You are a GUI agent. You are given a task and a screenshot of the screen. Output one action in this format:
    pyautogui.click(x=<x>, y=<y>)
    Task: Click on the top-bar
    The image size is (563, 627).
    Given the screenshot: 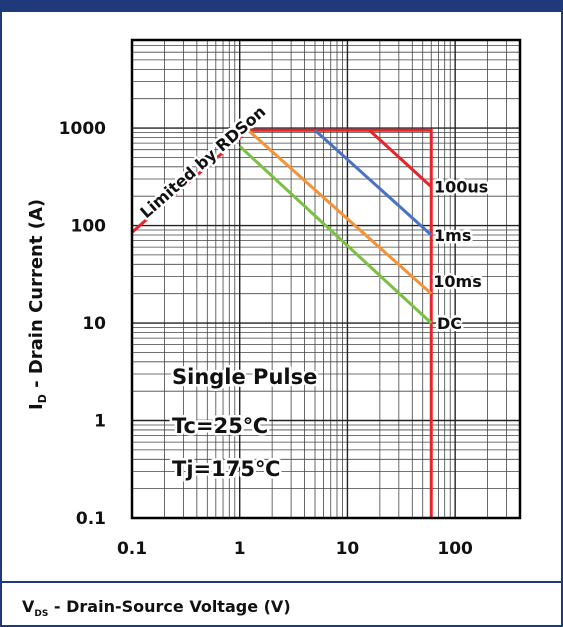 What is the action you would take?
    pyautogui.click(x=281, y=6)
    